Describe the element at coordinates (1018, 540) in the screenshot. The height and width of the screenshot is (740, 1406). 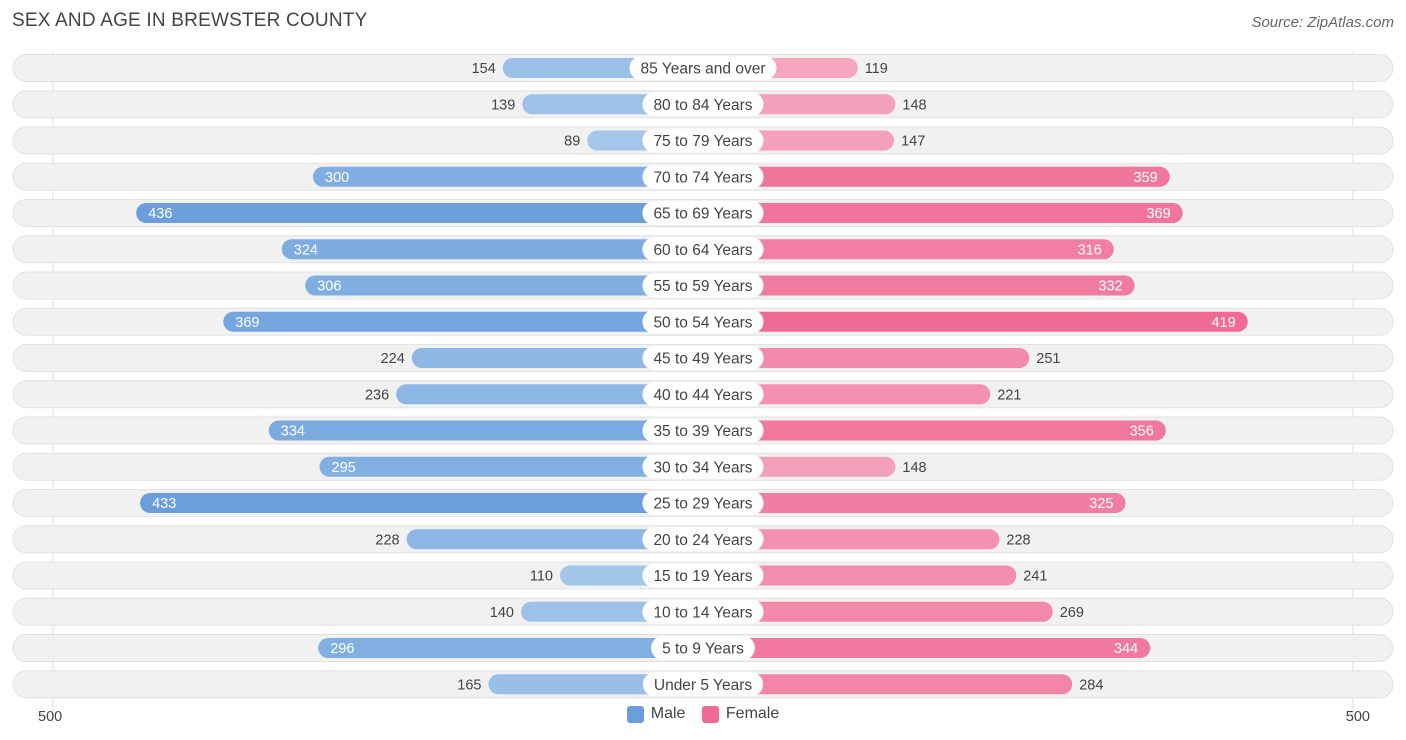
I see `value-label-female: 228` at that location.